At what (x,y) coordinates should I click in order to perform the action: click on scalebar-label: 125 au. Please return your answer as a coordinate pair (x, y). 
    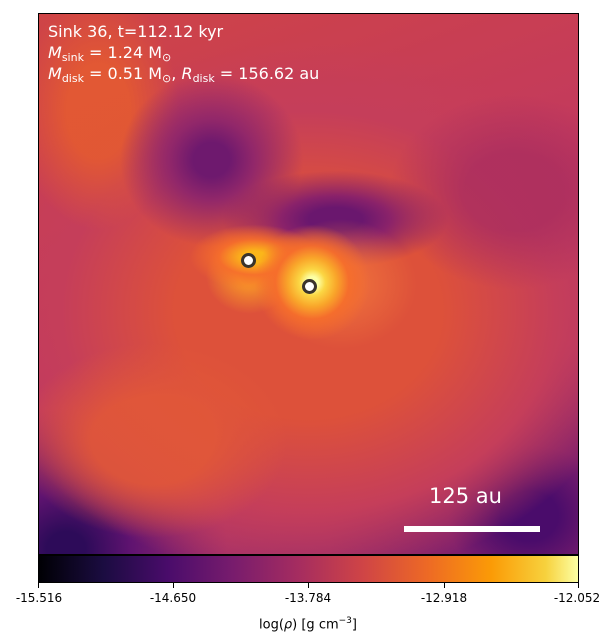
    Looking at the image, I should click on (465, 496).